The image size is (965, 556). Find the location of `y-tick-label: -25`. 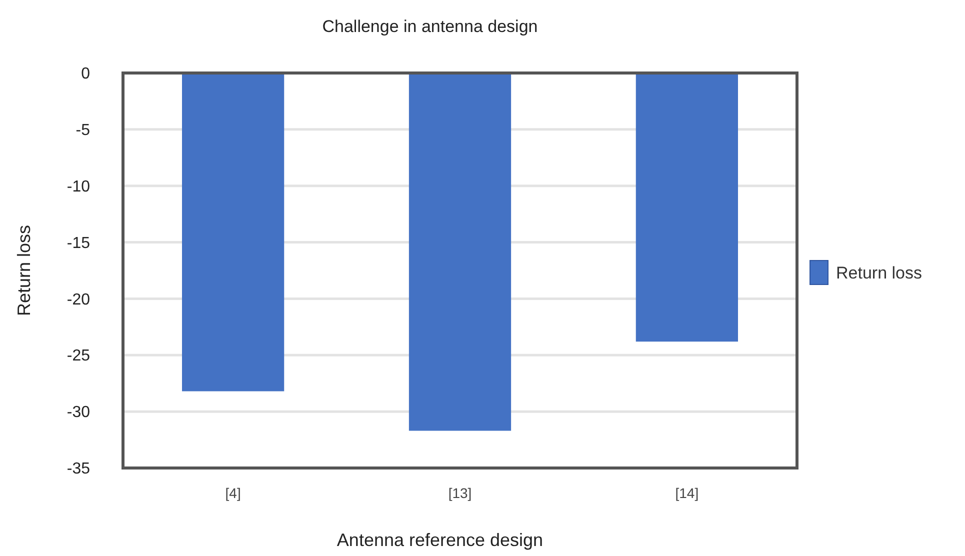

y-tick-label: -25 is located at coordinates (78, 356).